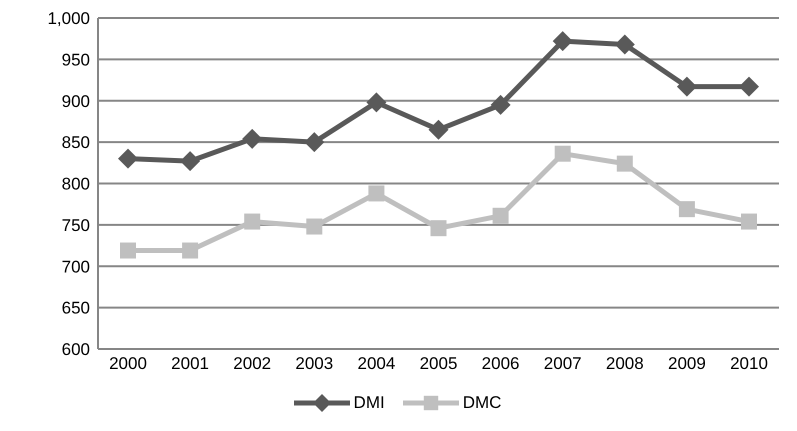 The width and height of the screenshot is (797, 431). Describe the element at coordinates (76, 225) in the screenshot. I see `y-tick-label: 750` at that location.